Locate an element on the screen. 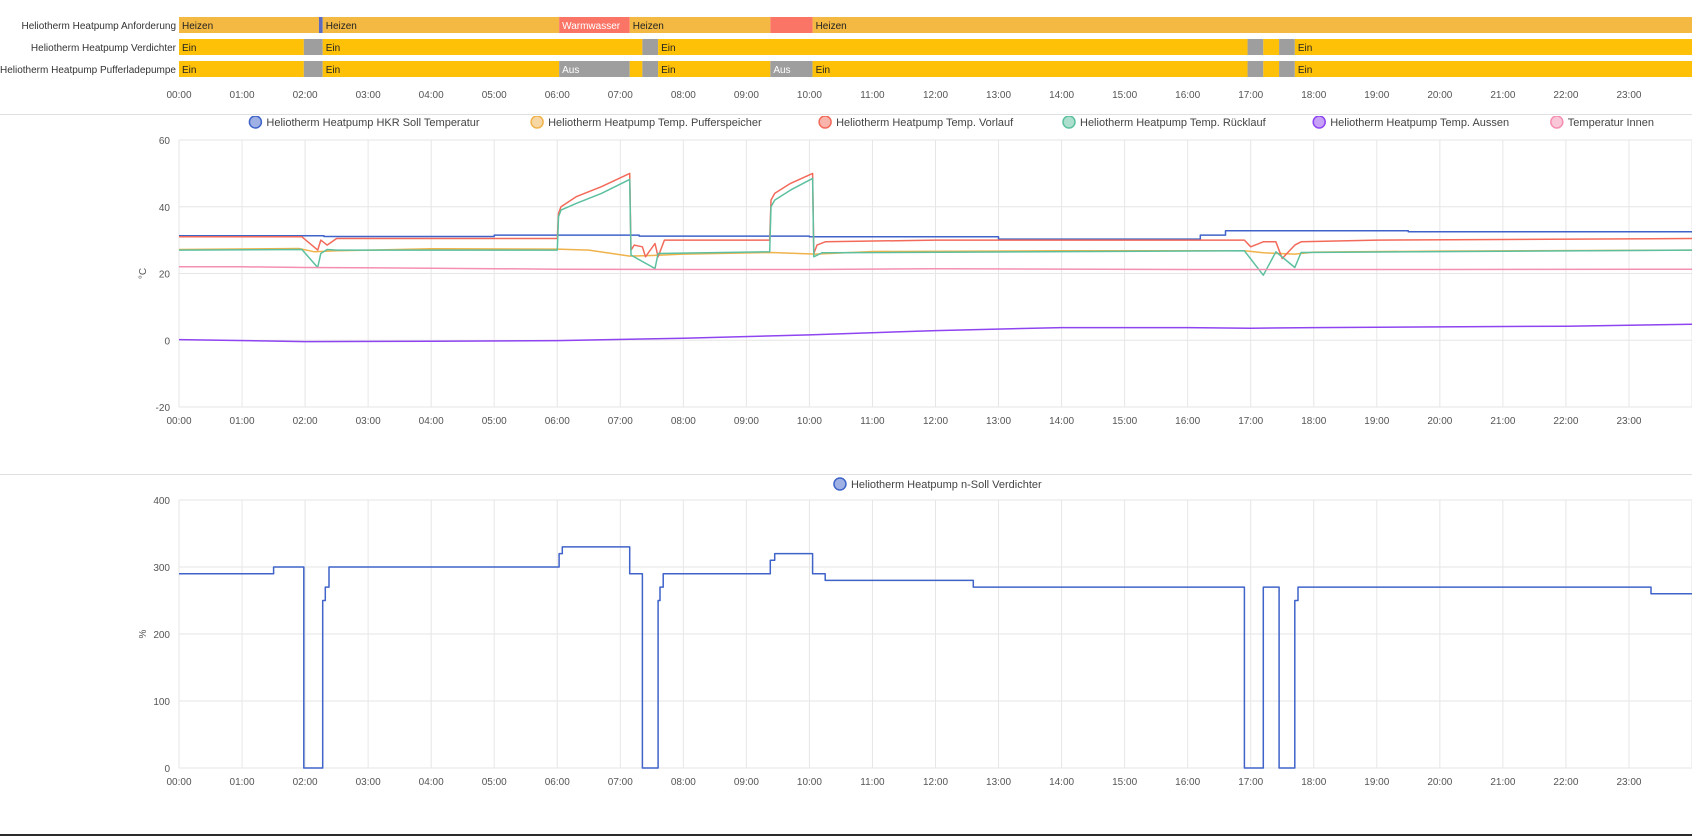 This screenshot has height=840, width=1692. legend-item: Heliotherm Heatpump Temp. Aussen is located at coordinates (1410, 122).